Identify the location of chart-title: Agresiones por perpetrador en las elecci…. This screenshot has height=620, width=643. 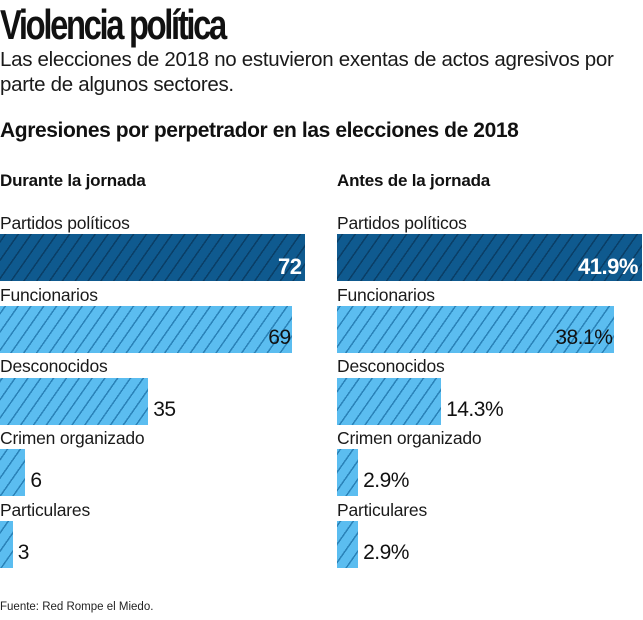
(259, 130).